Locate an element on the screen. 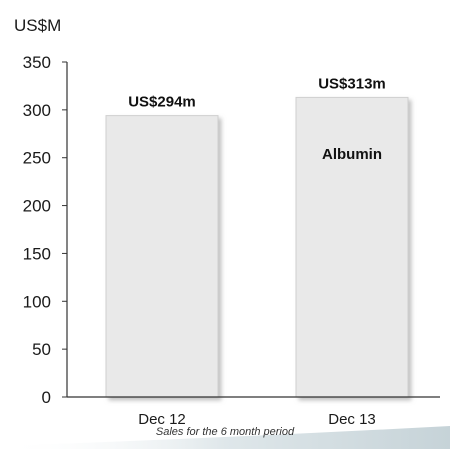 The height and width of the screenshot is (449, 450). bar-data-label: US$313m is located at coordinates (352, 83).